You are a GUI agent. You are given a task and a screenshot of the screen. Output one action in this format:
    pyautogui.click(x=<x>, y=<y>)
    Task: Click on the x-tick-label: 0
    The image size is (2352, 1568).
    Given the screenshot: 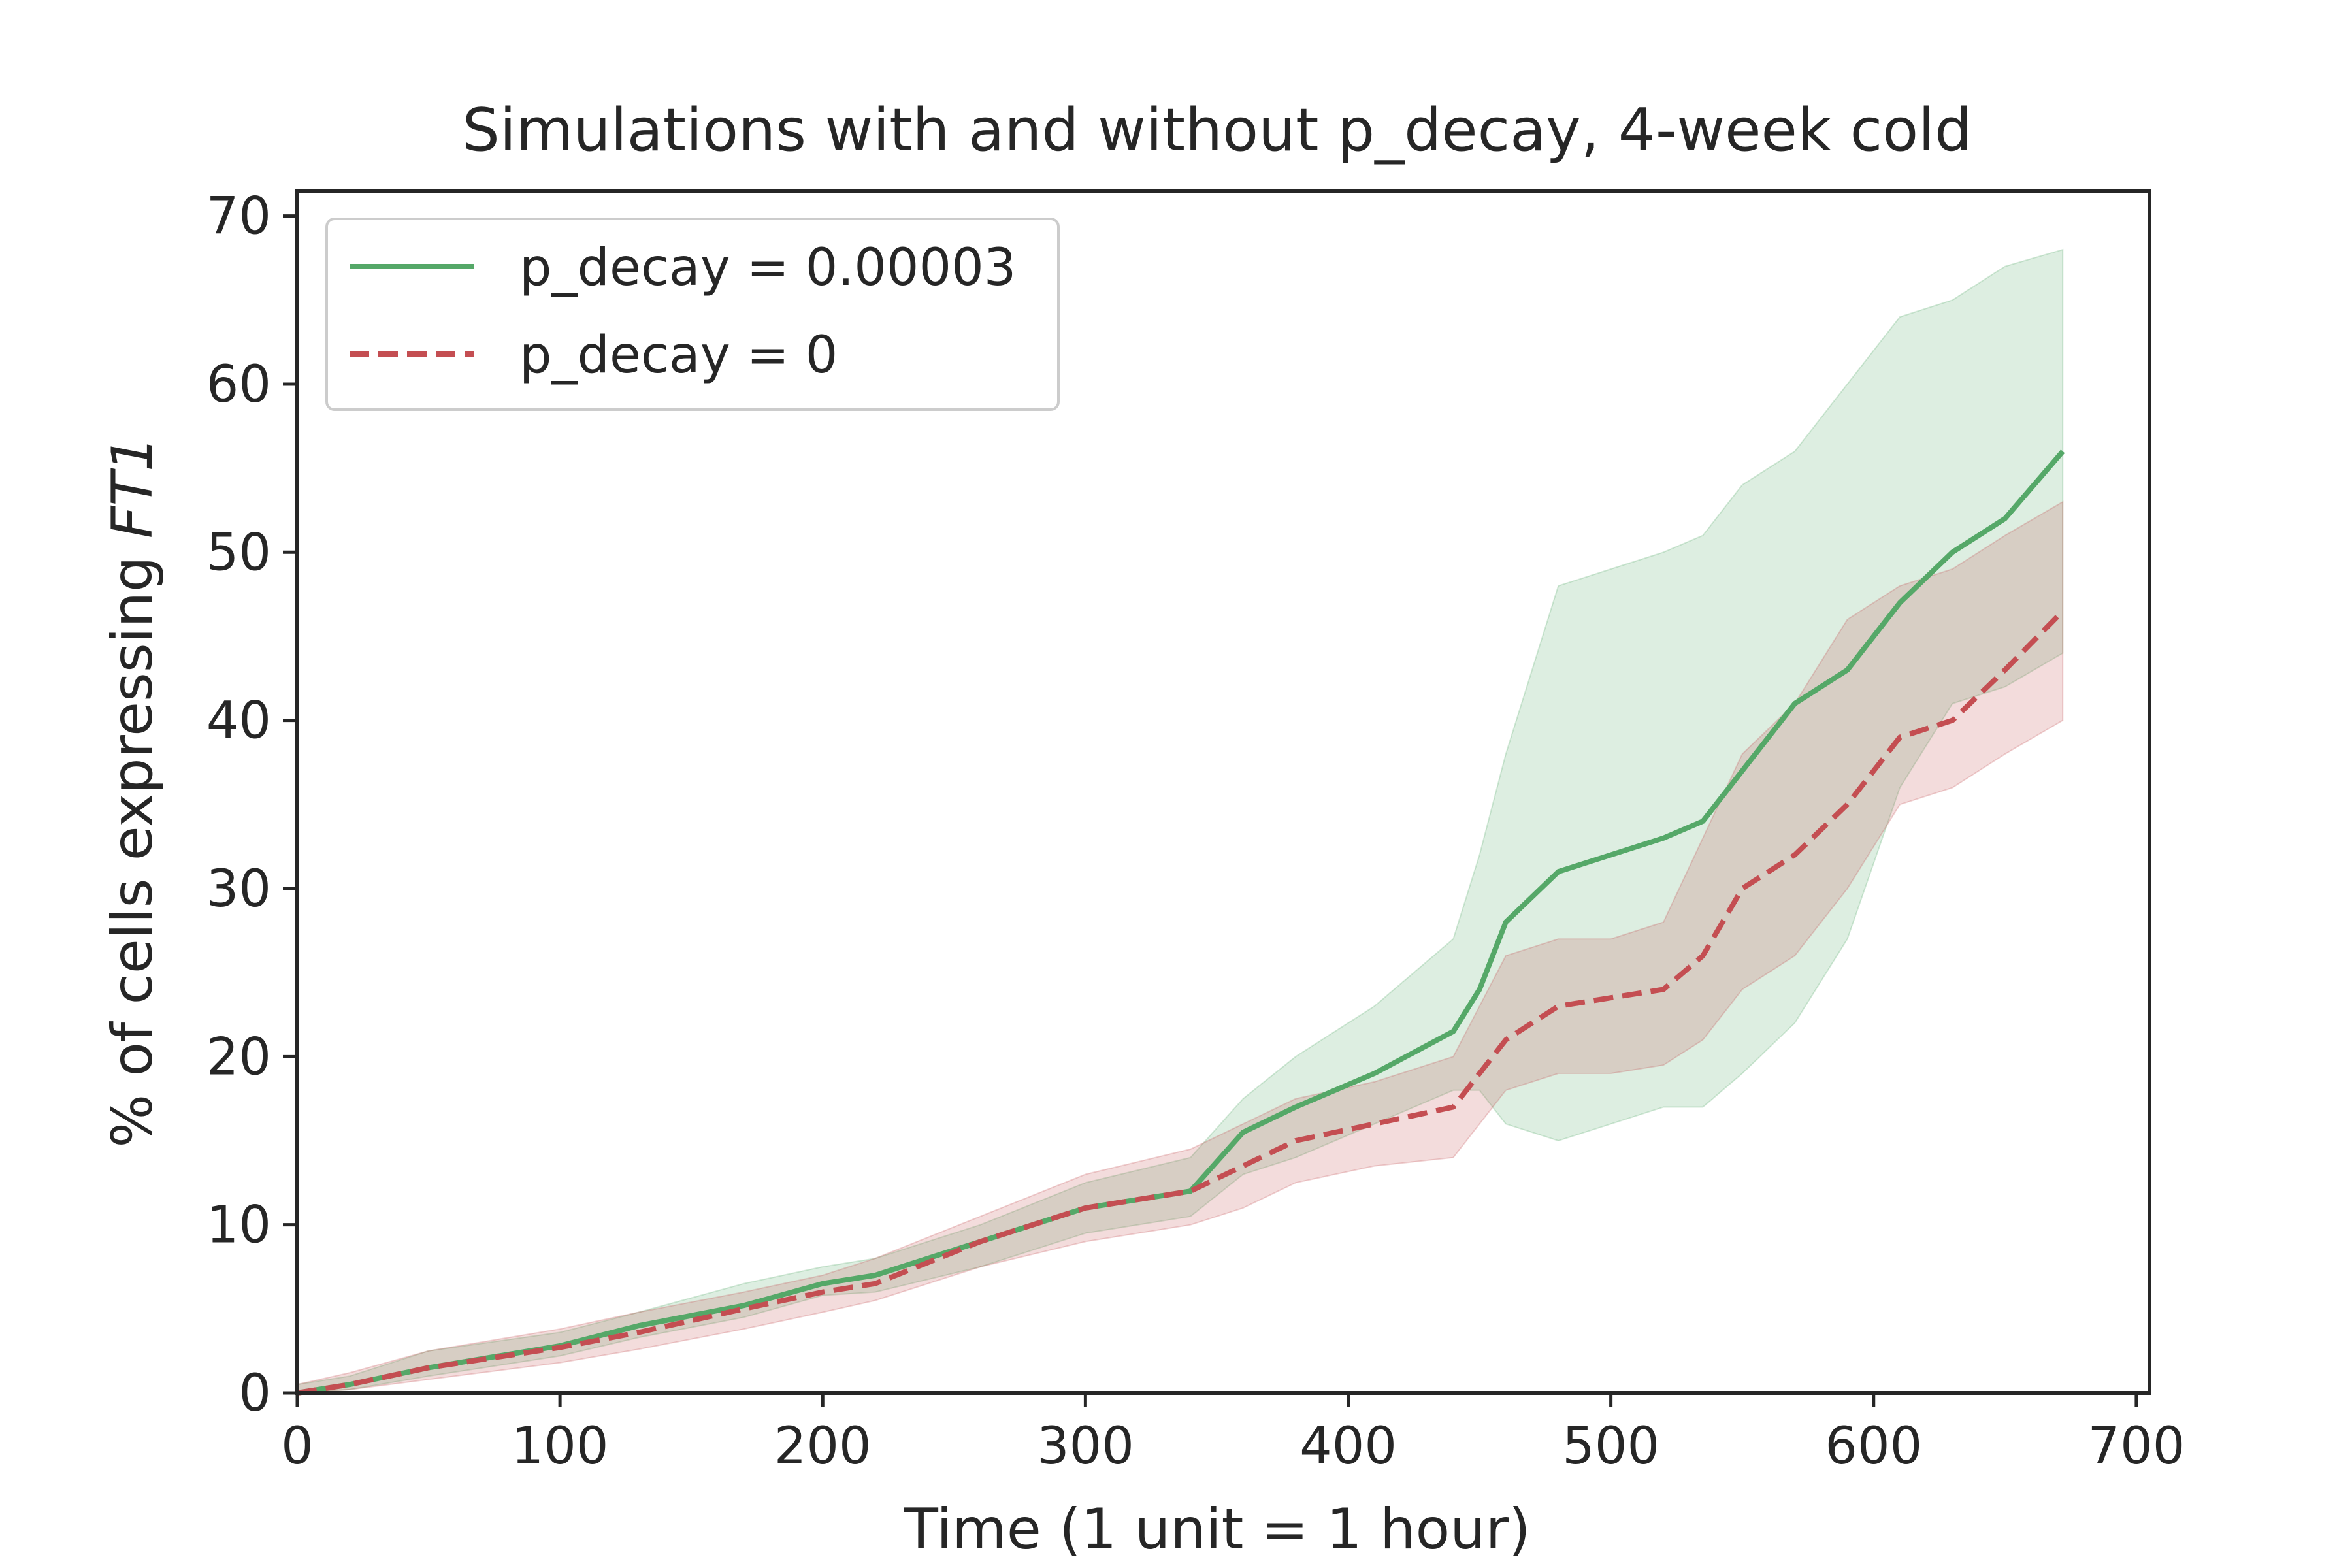 What is the action you would take?
    pyautogui.click(x=297, y=1446)
    